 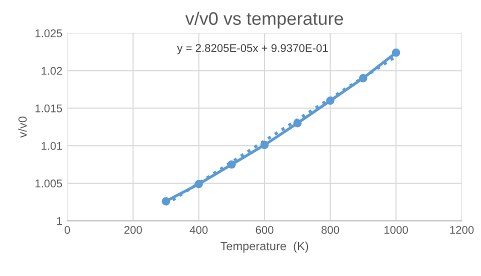 What do you see at coordinates (252, 49) in the screenshot?
I see `annotation: y = 2.8205E-05x + 9.9370E-01` at bounding box center [252, 49].